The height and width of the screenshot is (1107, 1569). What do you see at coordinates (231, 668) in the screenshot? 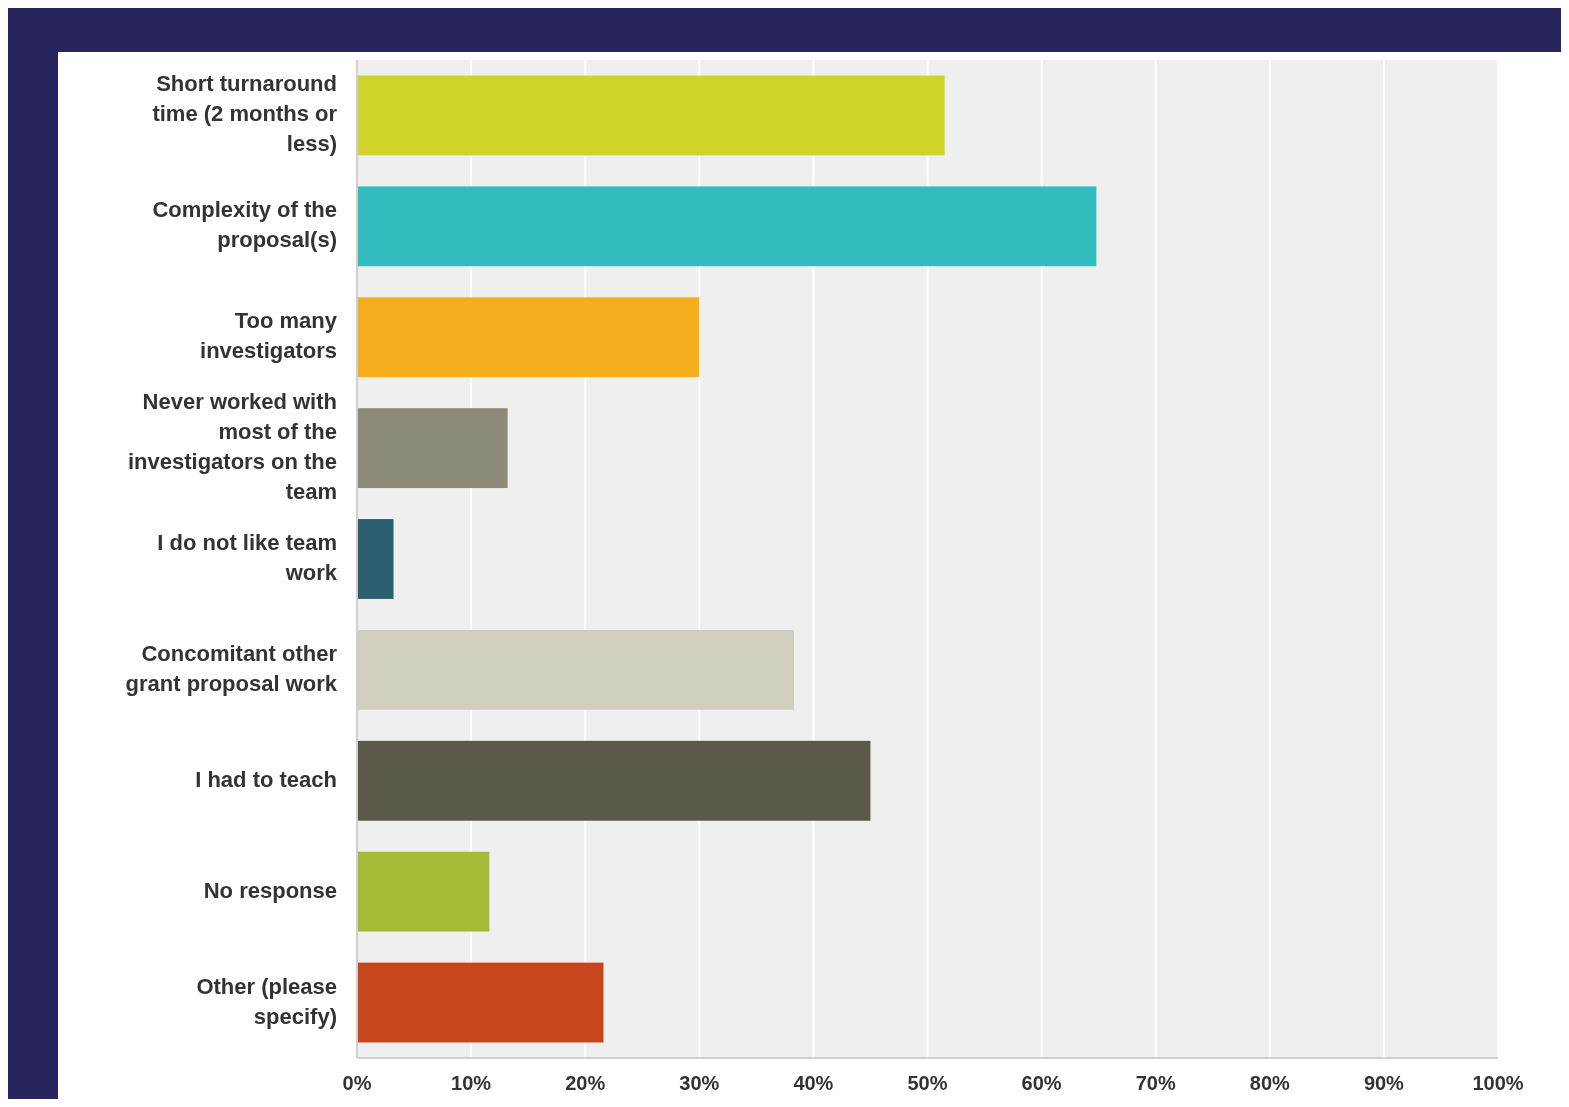
I see `y-tick-label: Concomitant other grant proposal work` at bounding box center [231, 668].